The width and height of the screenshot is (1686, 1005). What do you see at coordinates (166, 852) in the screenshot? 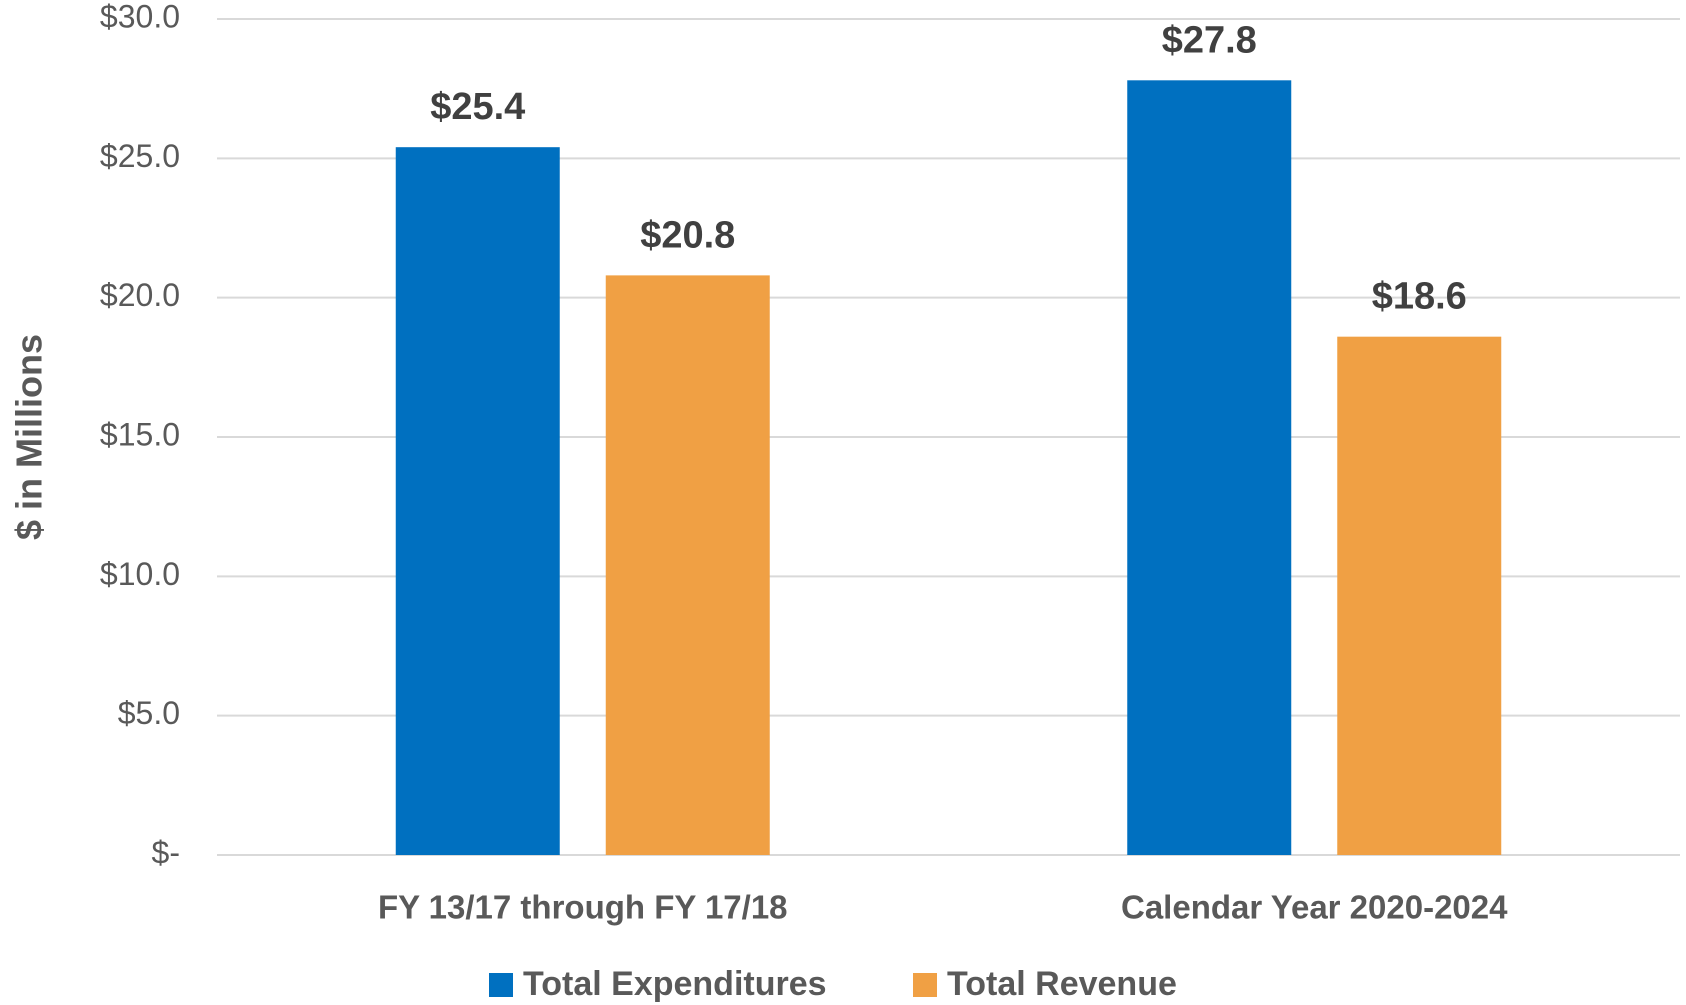
I see `y-tick-label: $-` at bounding box center [166, 852].